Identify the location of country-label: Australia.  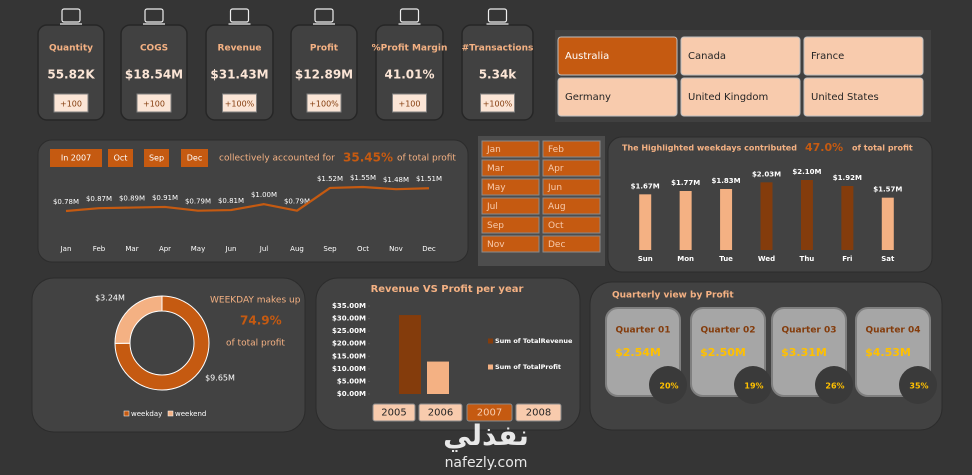
(587, 56).